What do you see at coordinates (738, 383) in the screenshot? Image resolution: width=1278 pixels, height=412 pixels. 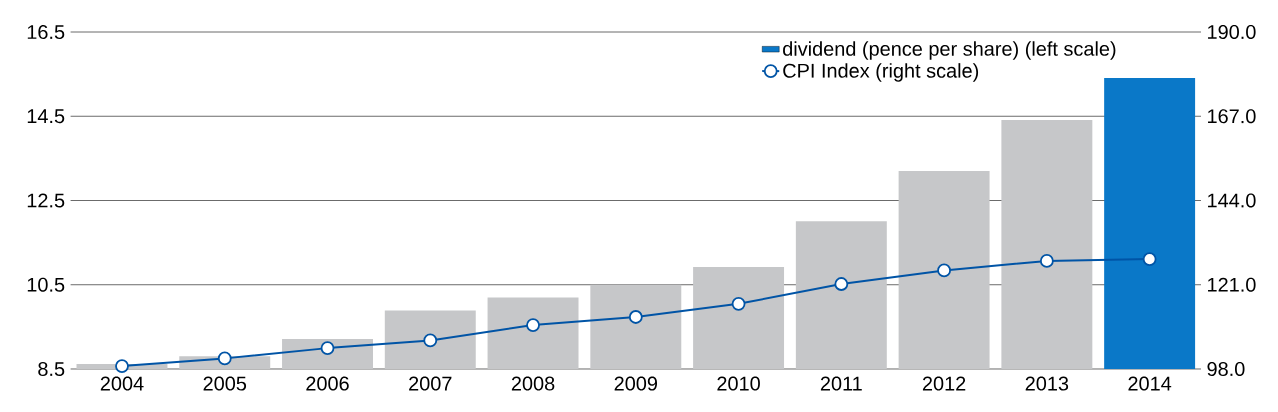 I see `x-tick-label: 2010` at bounding box center [738, 383].